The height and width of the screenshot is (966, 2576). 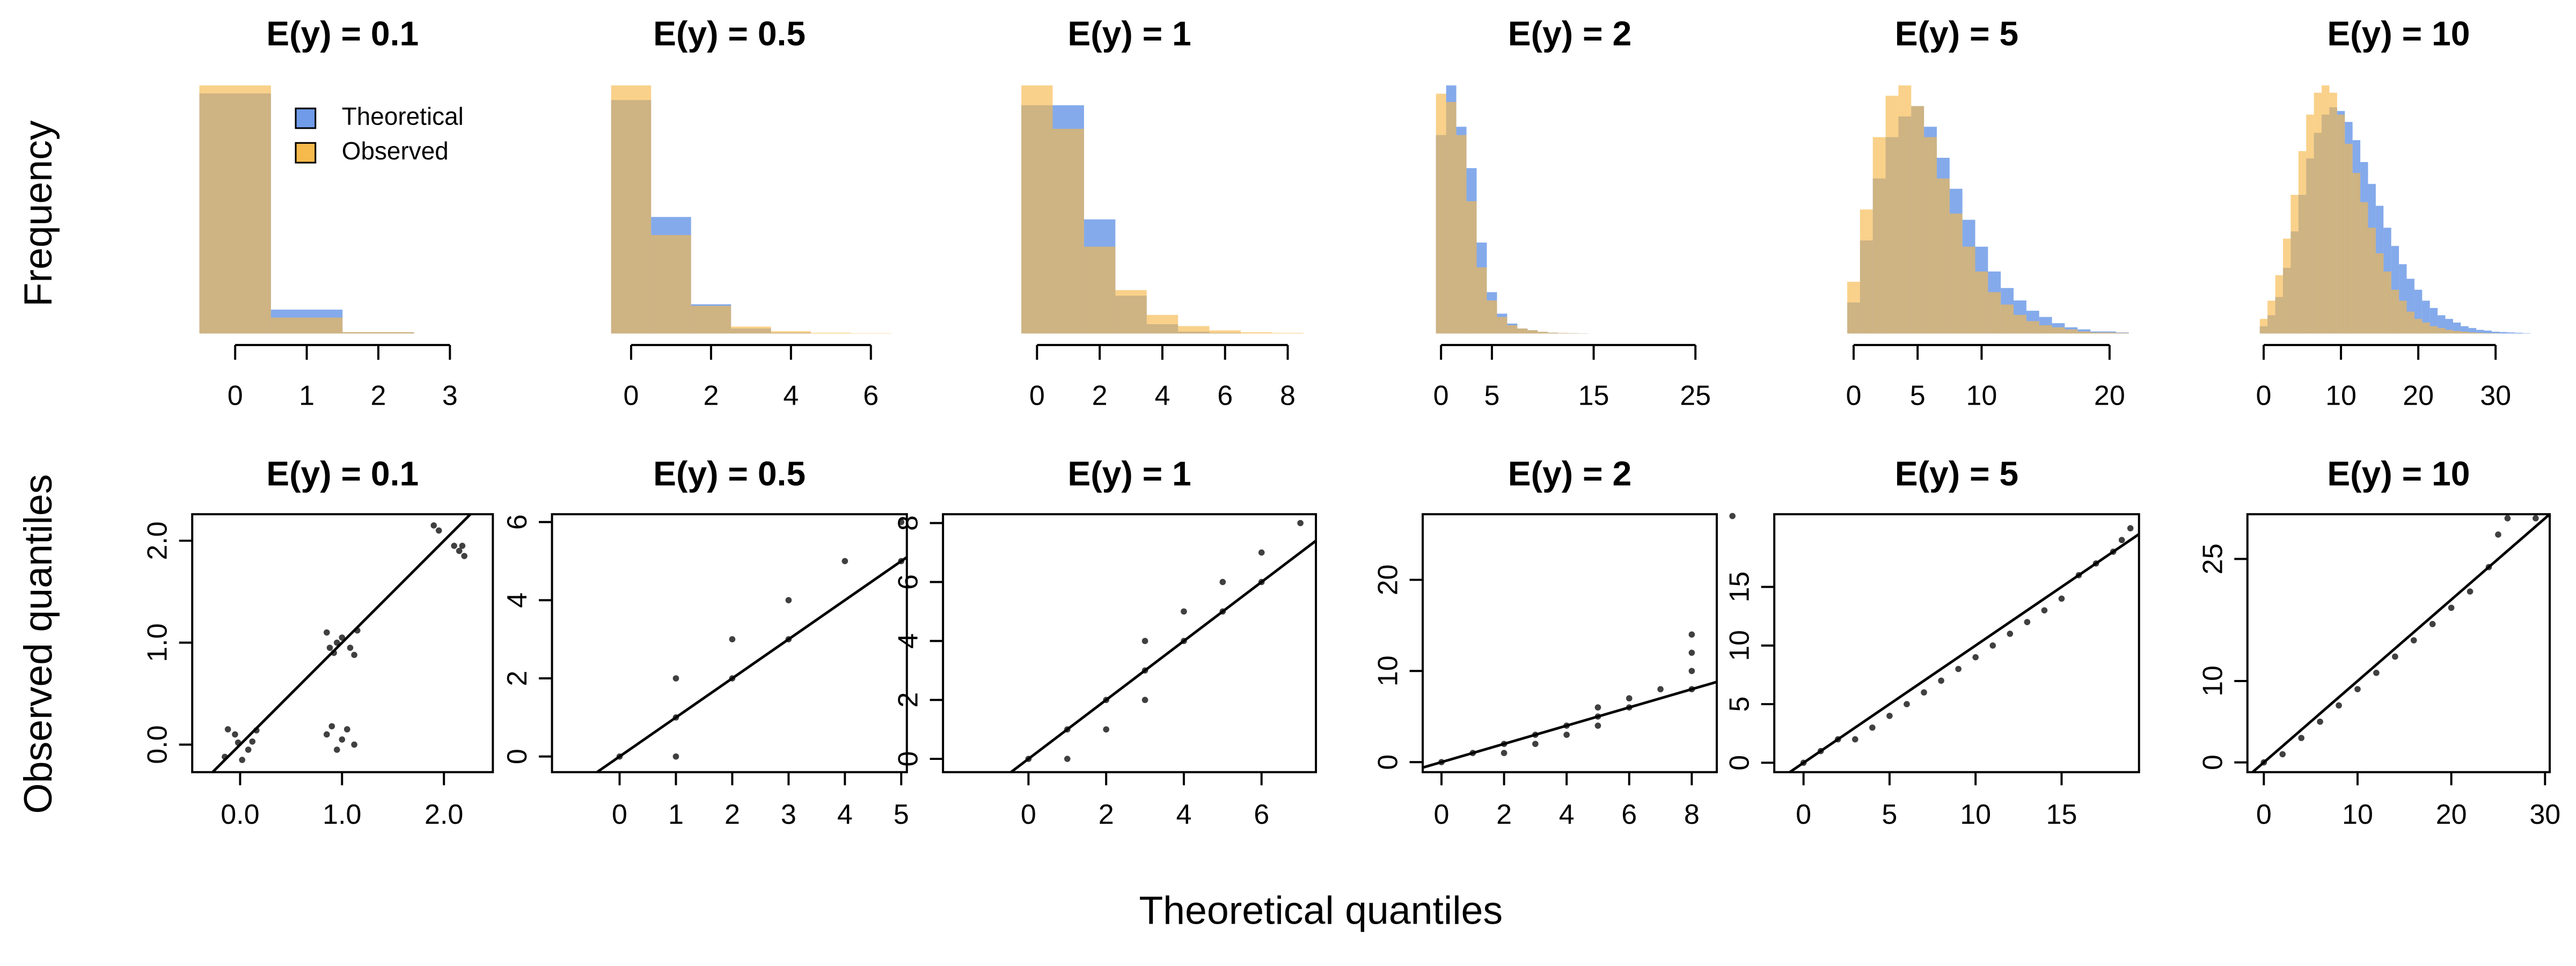 I want to click on x-tick-label: 1, so click(x=306, y=396).